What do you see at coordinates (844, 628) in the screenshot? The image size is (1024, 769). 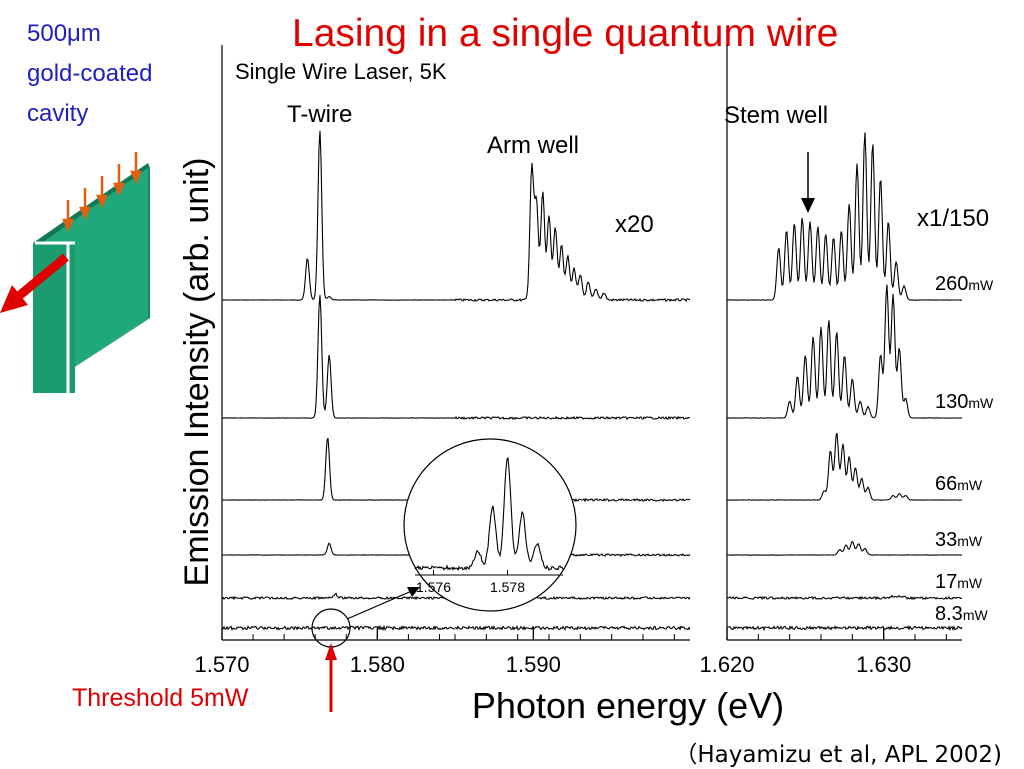 I see `spectrum-trace-8.3mW-panel-3` at bounding box center [844, 628].